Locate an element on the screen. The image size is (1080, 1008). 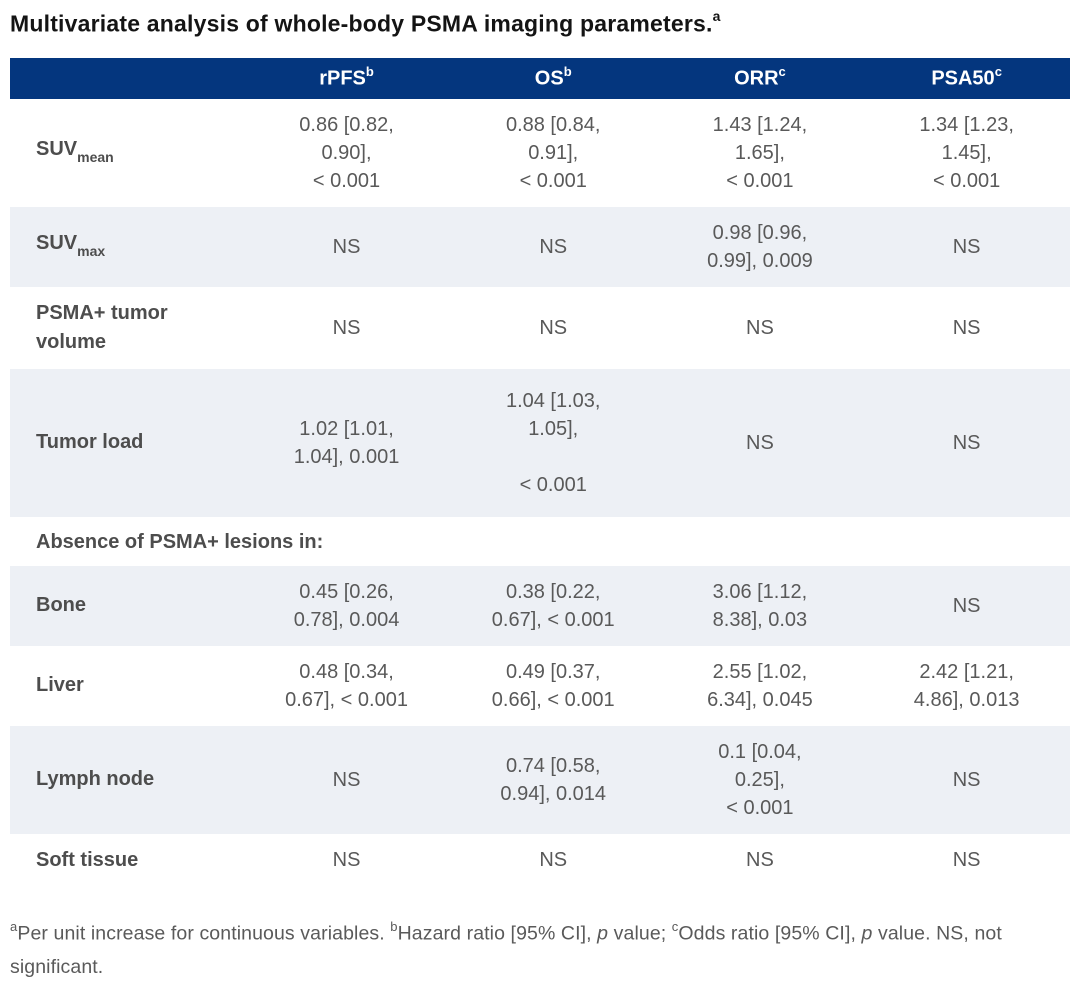
table-row: SUVmax NS NS 0.98 [0.96, 0.99], 0.009 NS is located at coordinates (540, 246).